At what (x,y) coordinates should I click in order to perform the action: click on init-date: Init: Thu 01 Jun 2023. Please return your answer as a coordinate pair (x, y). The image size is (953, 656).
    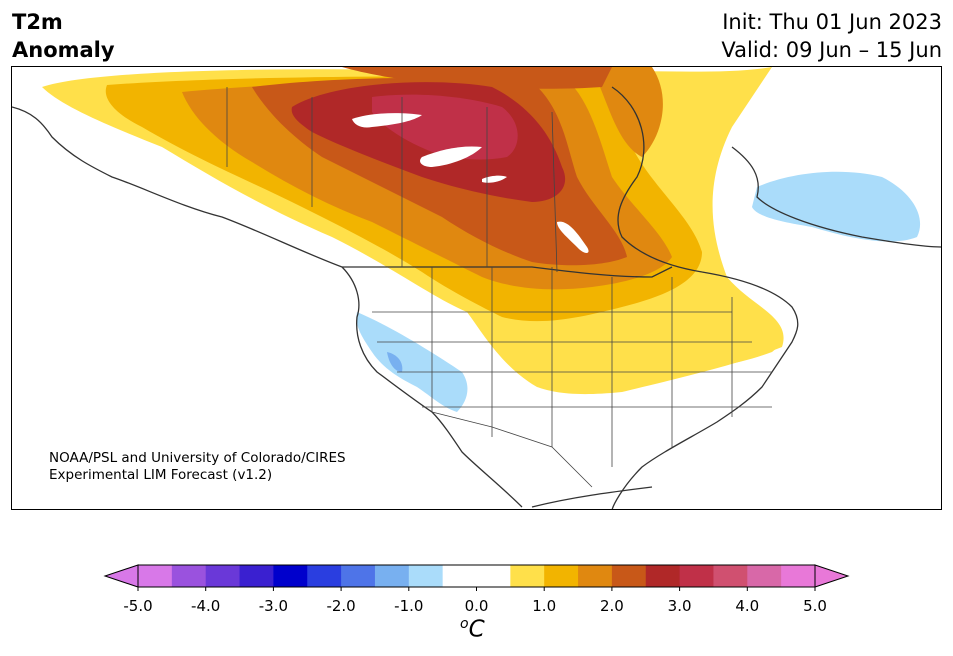
    Looking at the image, I should click on (832, 22).